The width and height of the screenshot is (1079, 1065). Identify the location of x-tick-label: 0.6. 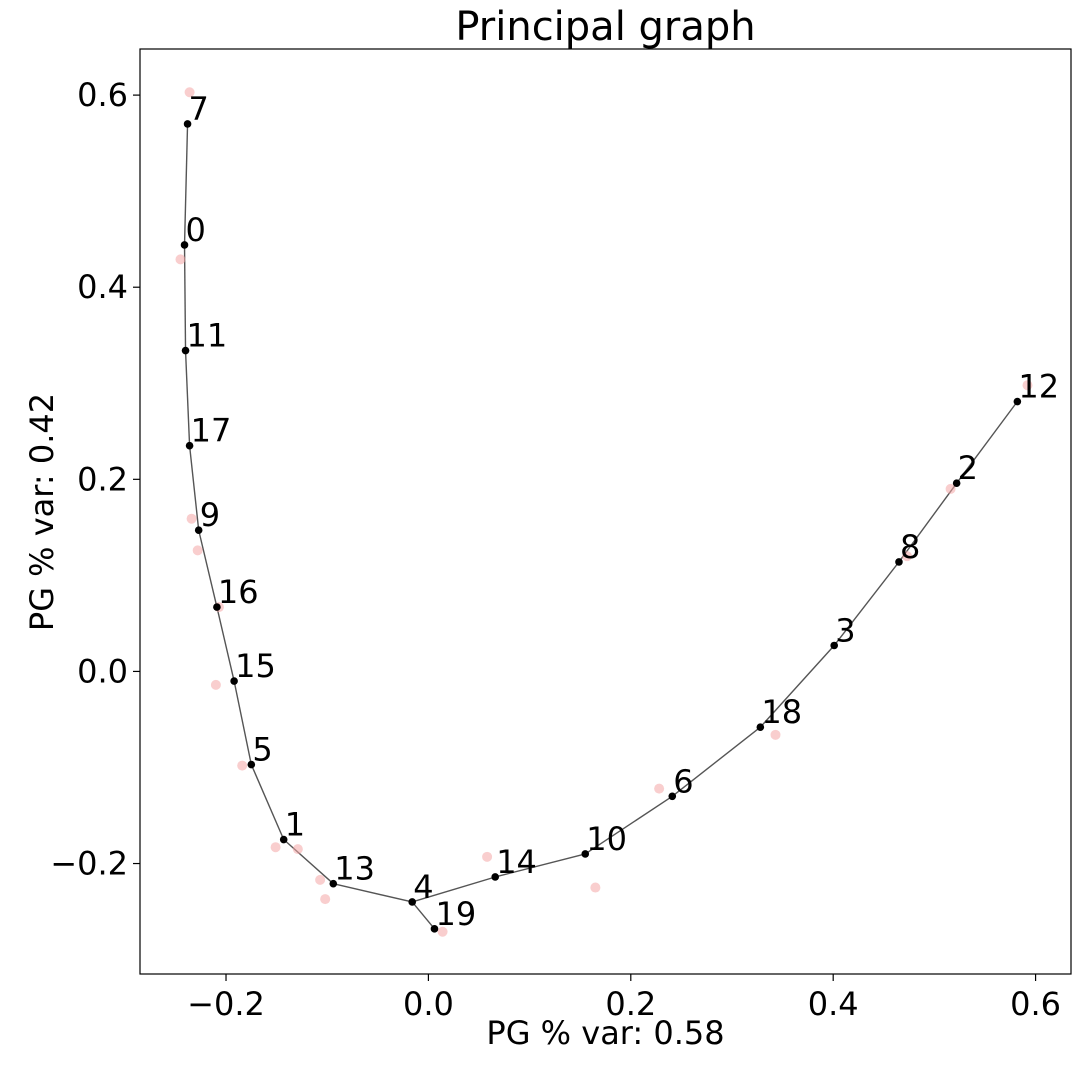
(1035, 1004).